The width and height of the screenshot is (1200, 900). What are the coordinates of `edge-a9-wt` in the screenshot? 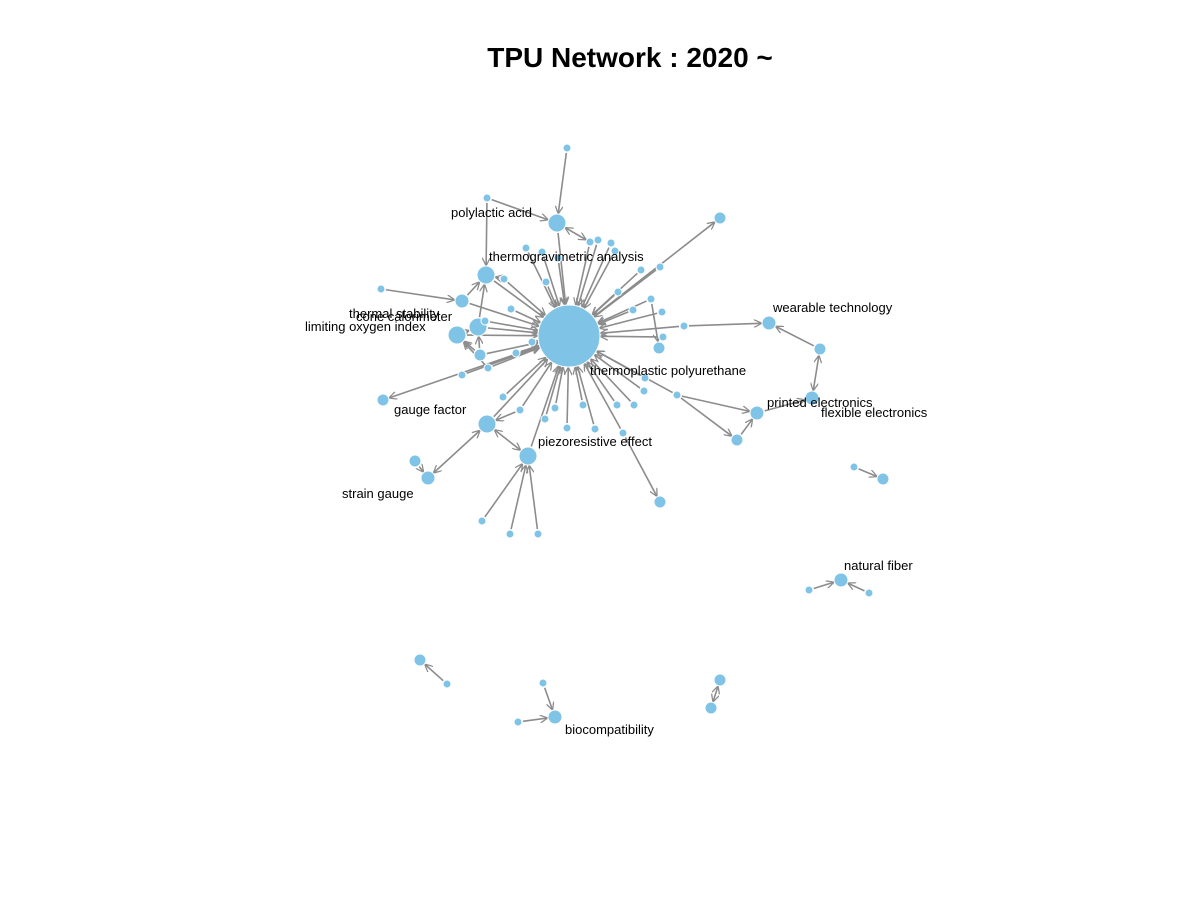 It's located at (795, 337).